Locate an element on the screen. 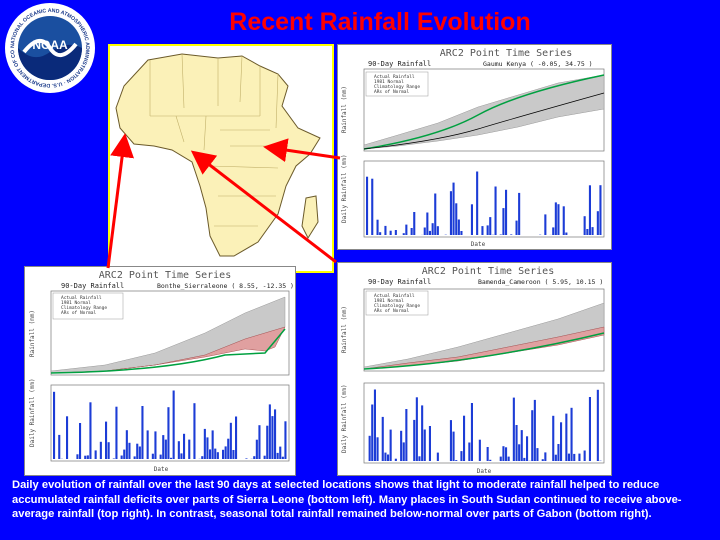  legend-item-range: Climatology Range is located at coordinates (397, 87).